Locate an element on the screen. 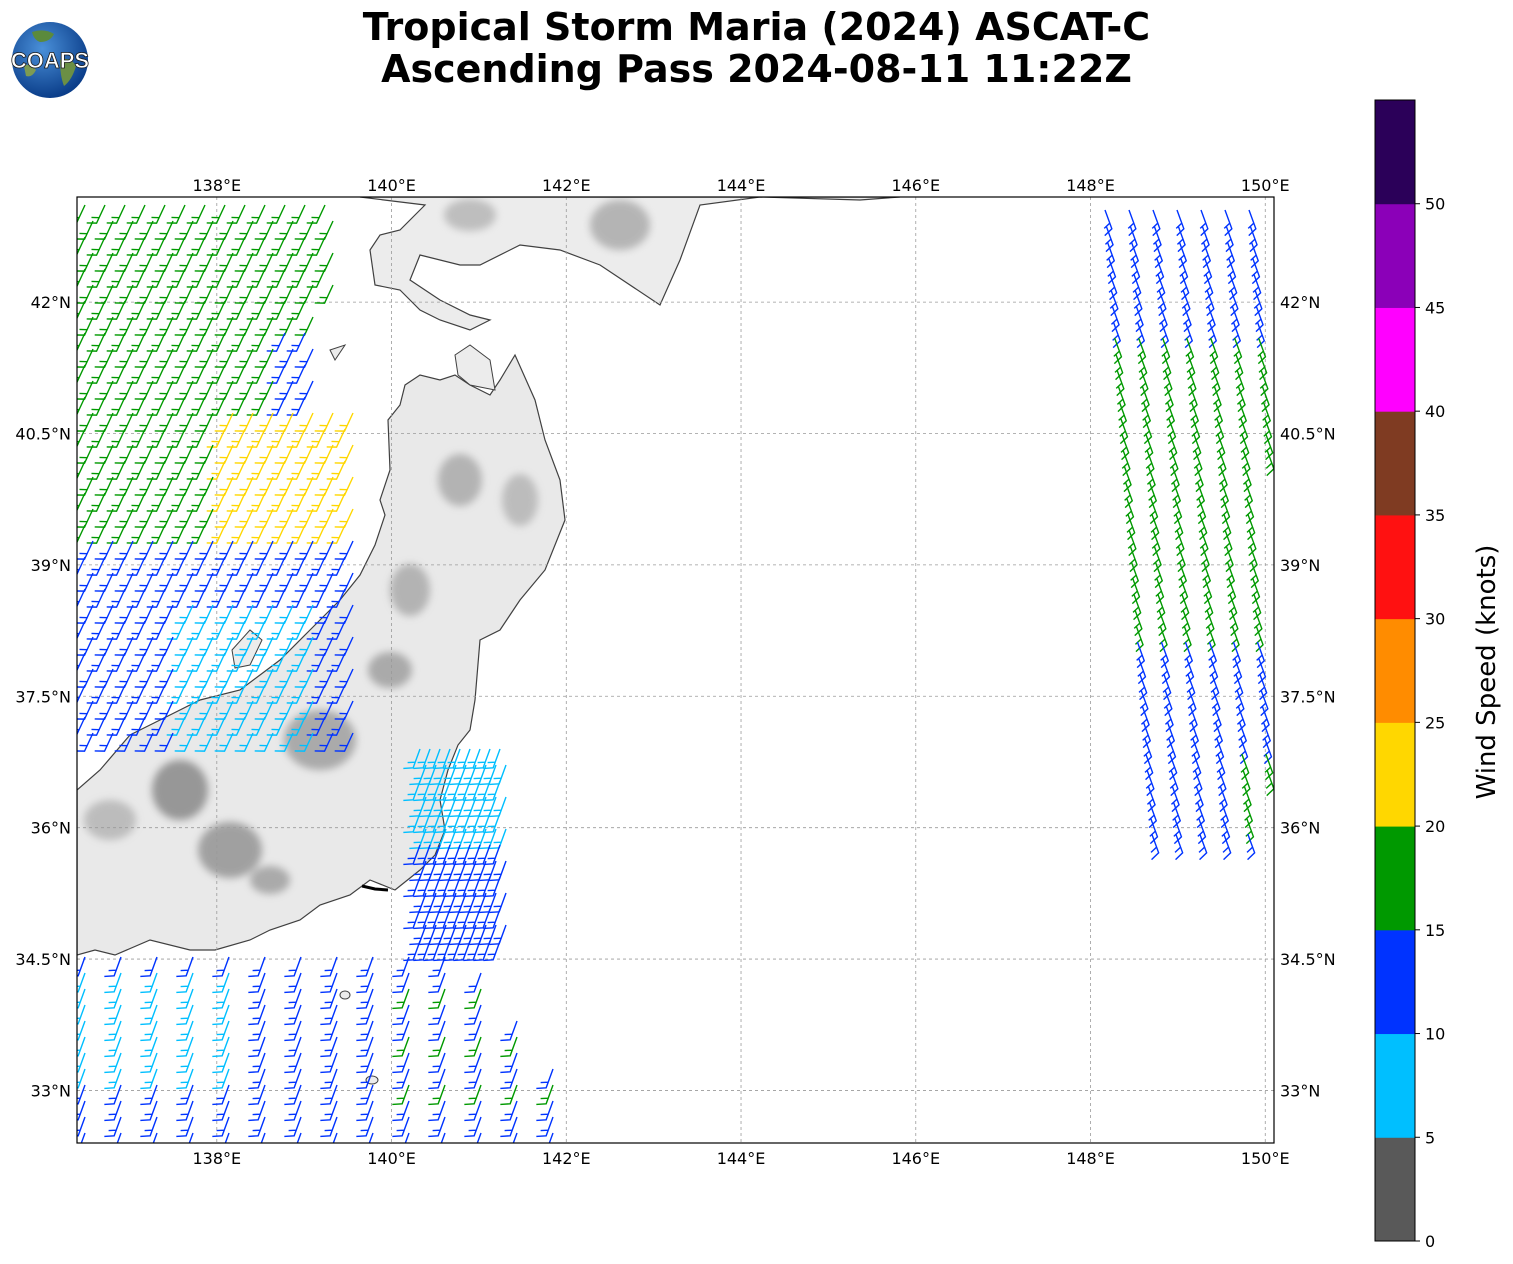  colorbar-segment is located at coordinates (1395, 463).